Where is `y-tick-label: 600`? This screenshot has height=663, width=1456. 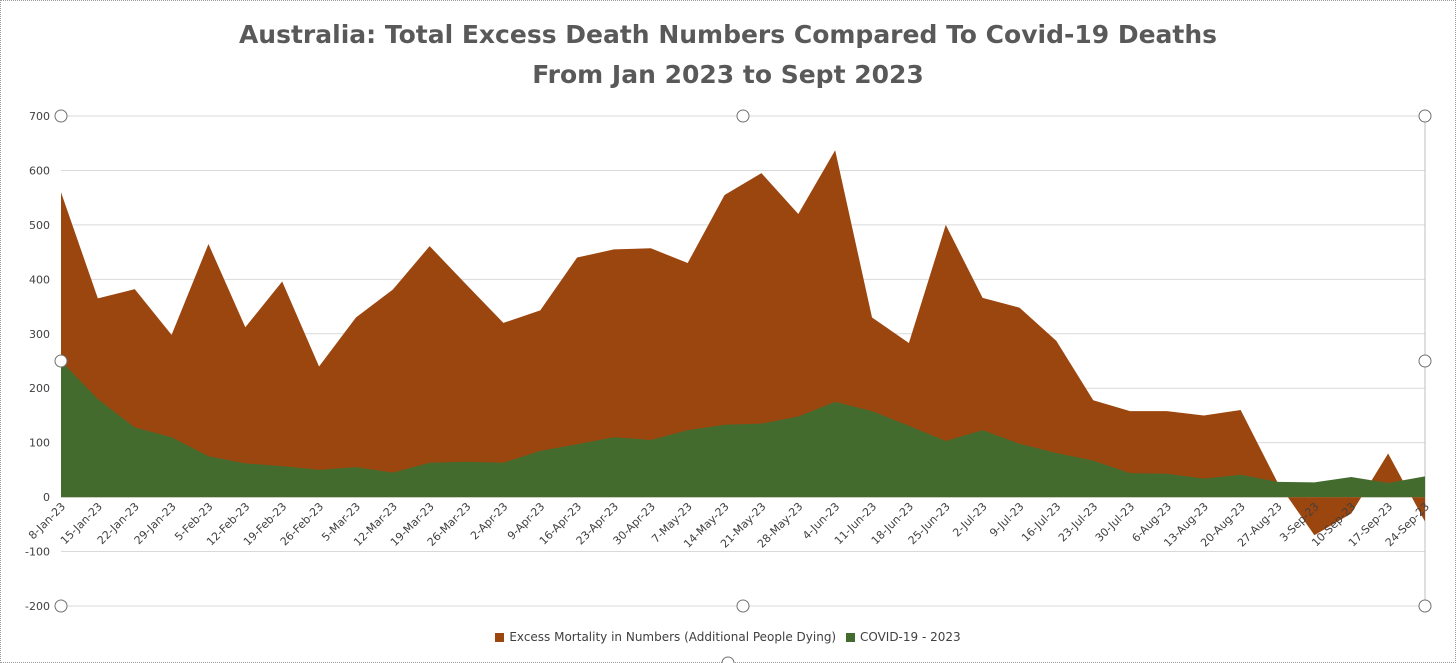 y-tick-label: 600 is located at coordinates (39, 170).